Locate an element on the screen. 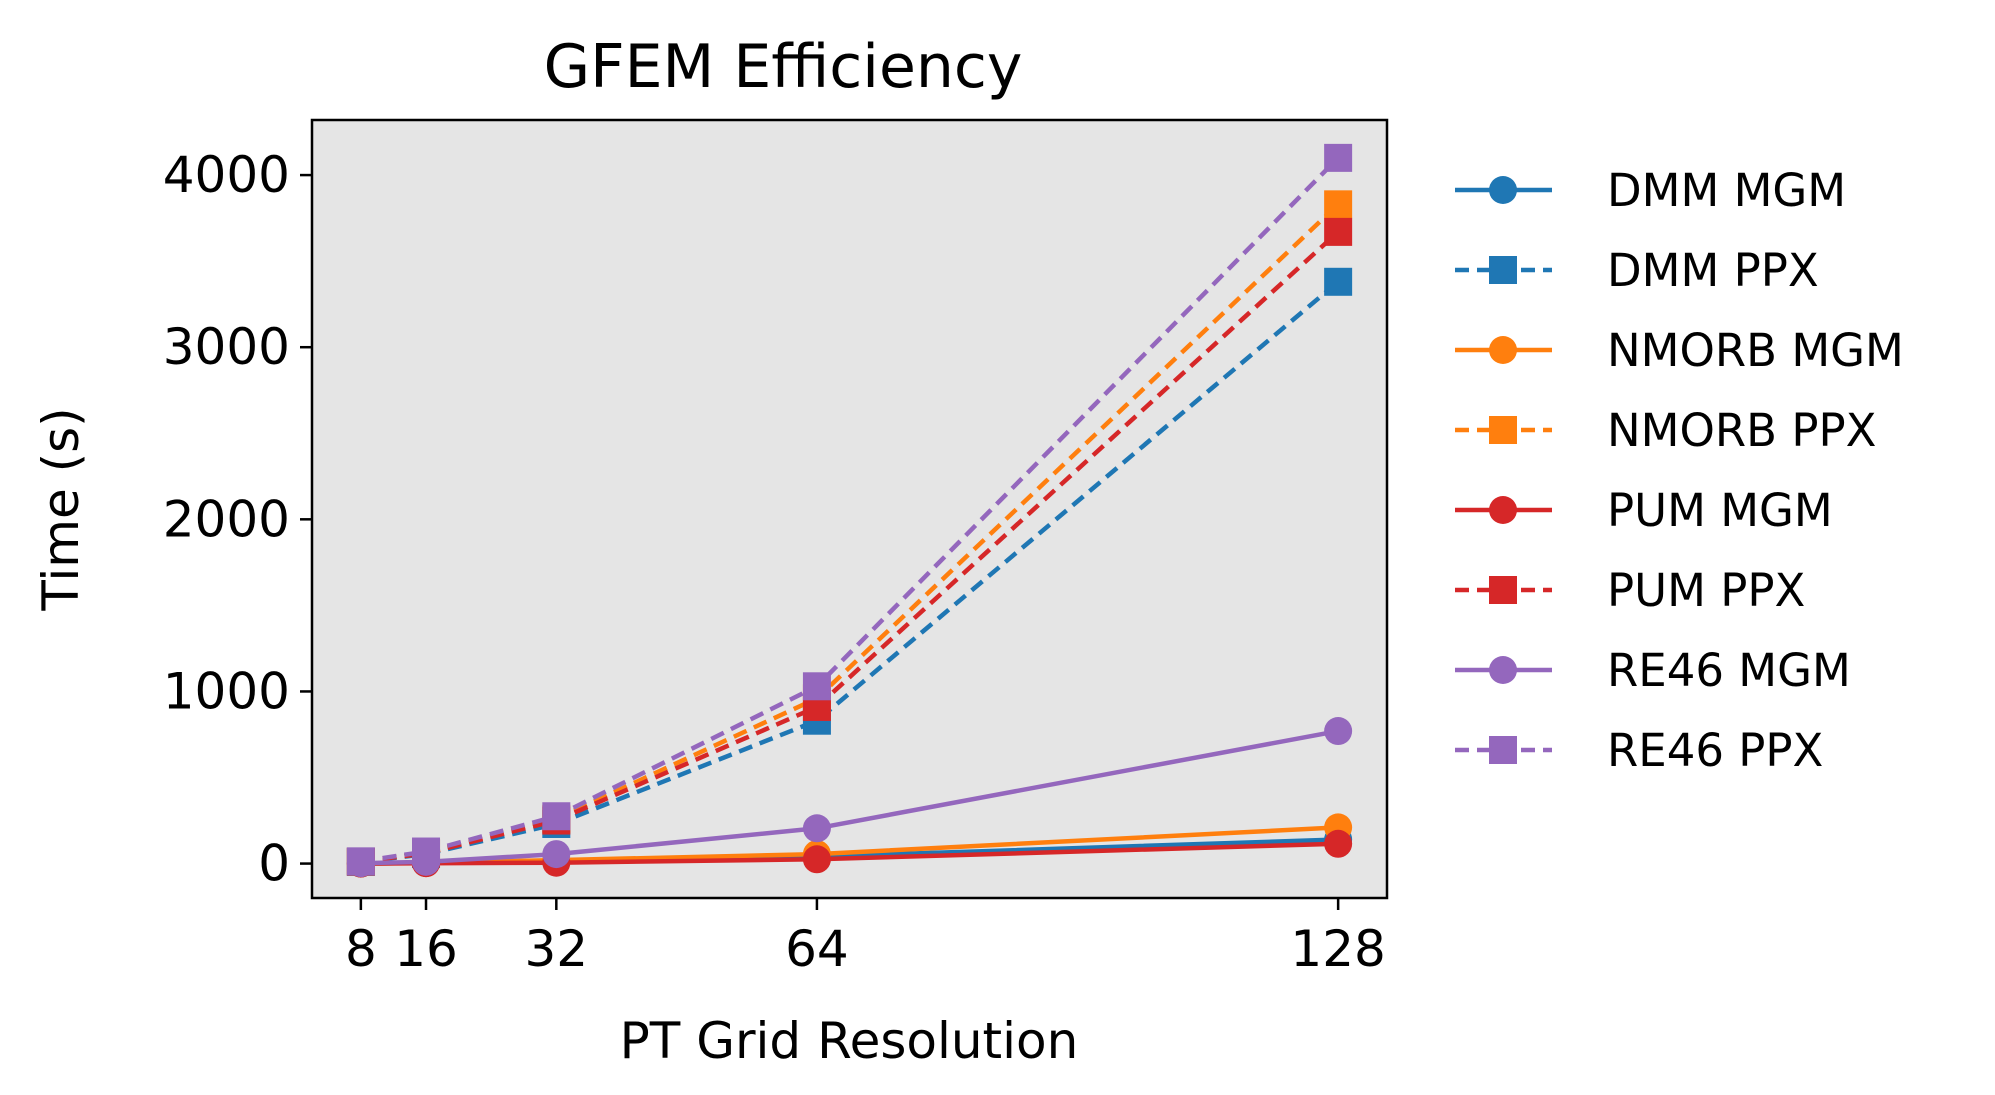  legend-label: NMORB MGM is located at coordinates (1755, 350).